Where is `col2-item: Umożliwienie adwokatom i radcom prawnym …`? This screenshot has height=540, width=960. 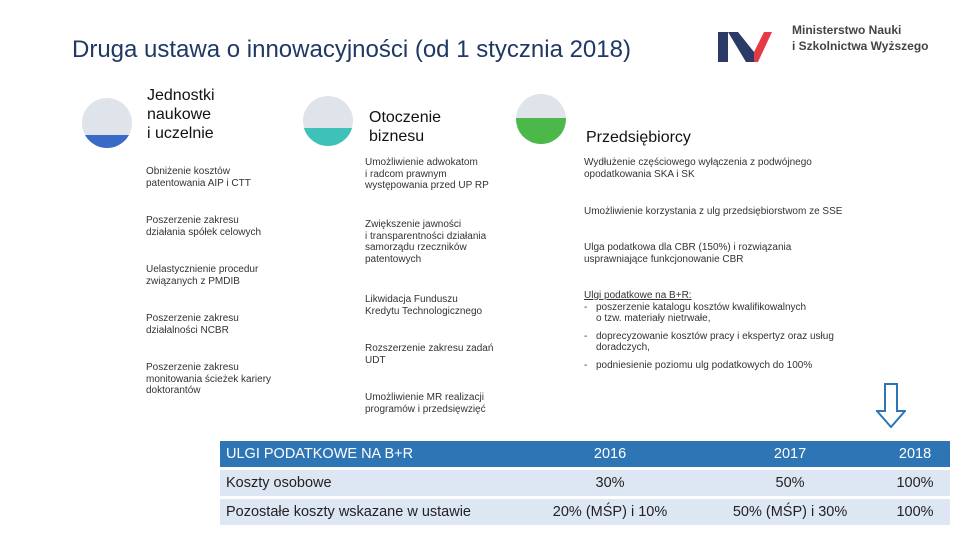 col2-item: Umożliwienie adwokatom i radcom prawnym … is located at coordinates (427, 174).